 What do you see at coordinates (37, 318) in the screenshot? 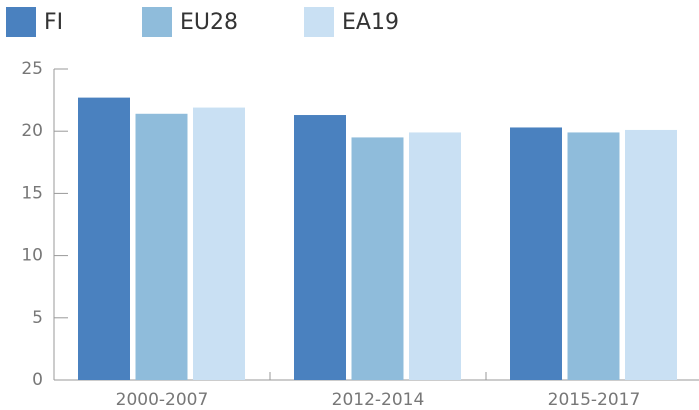
I see `y-tick-label: 5` at bounding box center [37, 318].